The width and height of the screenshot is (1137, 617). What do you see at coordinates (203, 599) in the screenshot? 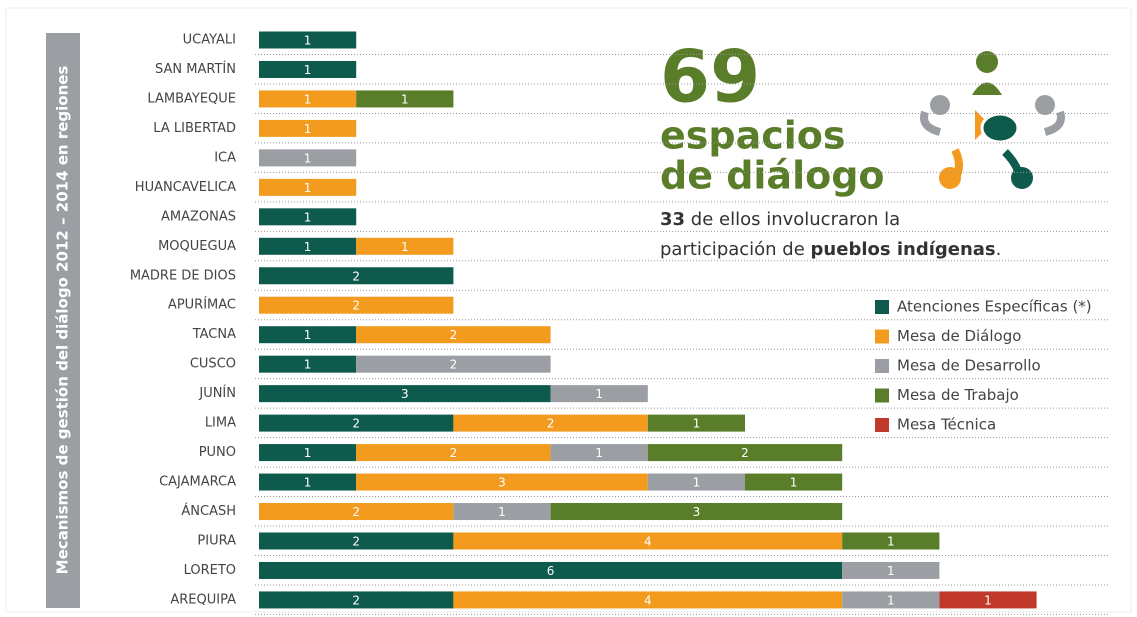
I see `category-label: AREQUIPA` at bounding box center [203, 599].